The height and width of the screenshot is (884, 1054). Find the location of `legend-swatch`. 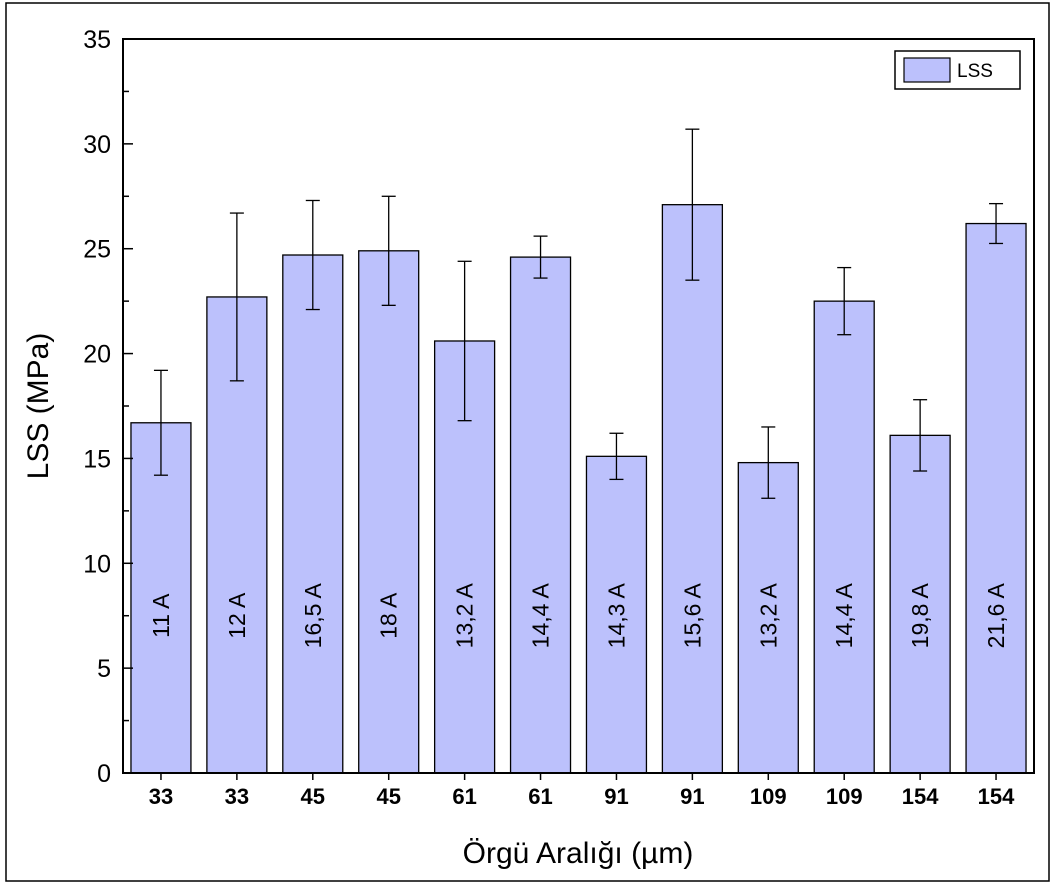

legend-swatch is located at coordinates (927, 70).